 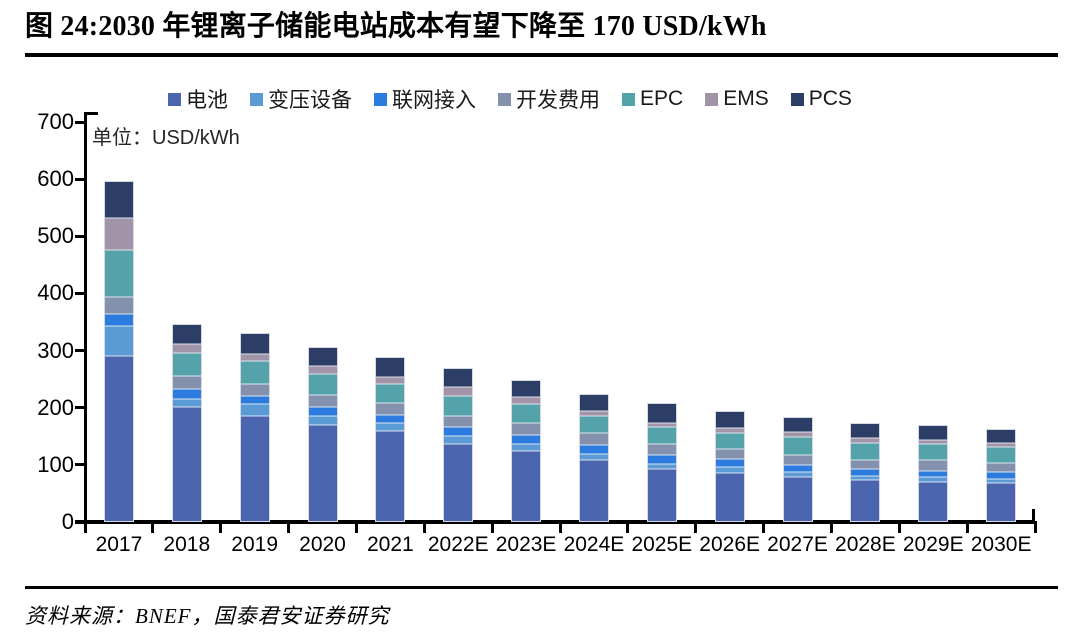 What do you see at coordinates (933, 473) in the screenshot?
I see `bar-2029E` at bounding box center [933, 473].